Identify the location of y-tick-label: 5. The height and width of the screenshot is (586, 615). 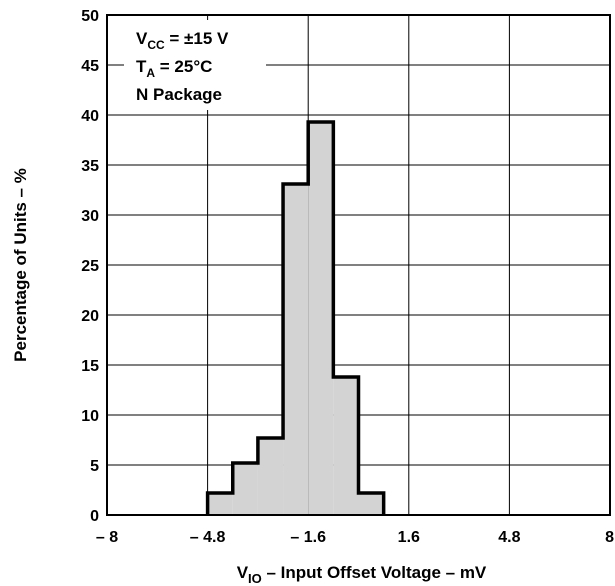
(94, 466).